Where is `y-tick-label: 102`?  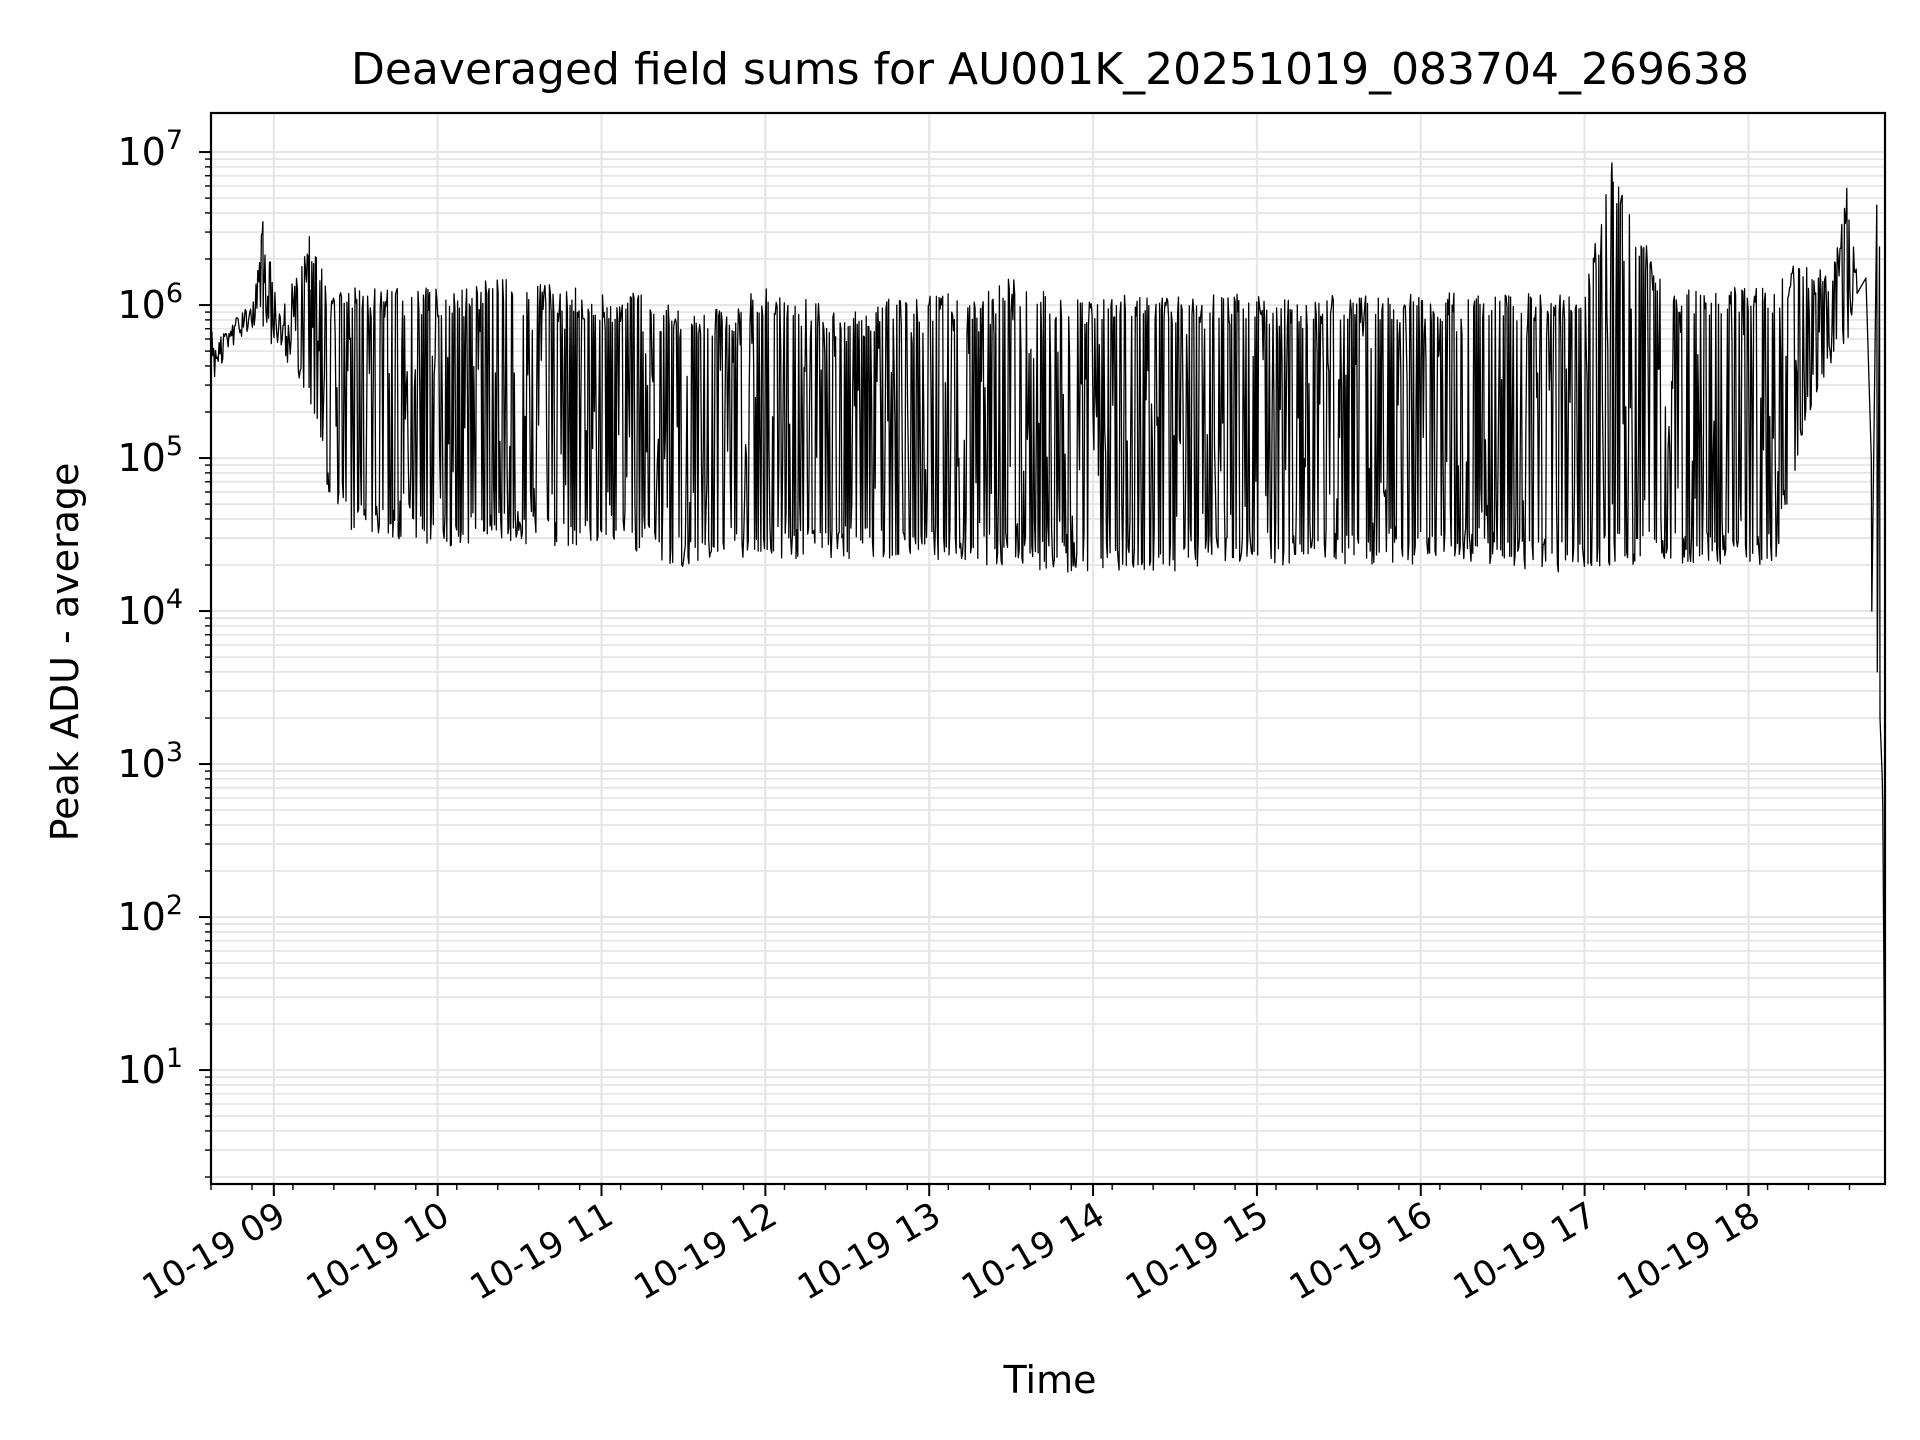 y-tick-label: 102 is located at coordinates (150, 914).